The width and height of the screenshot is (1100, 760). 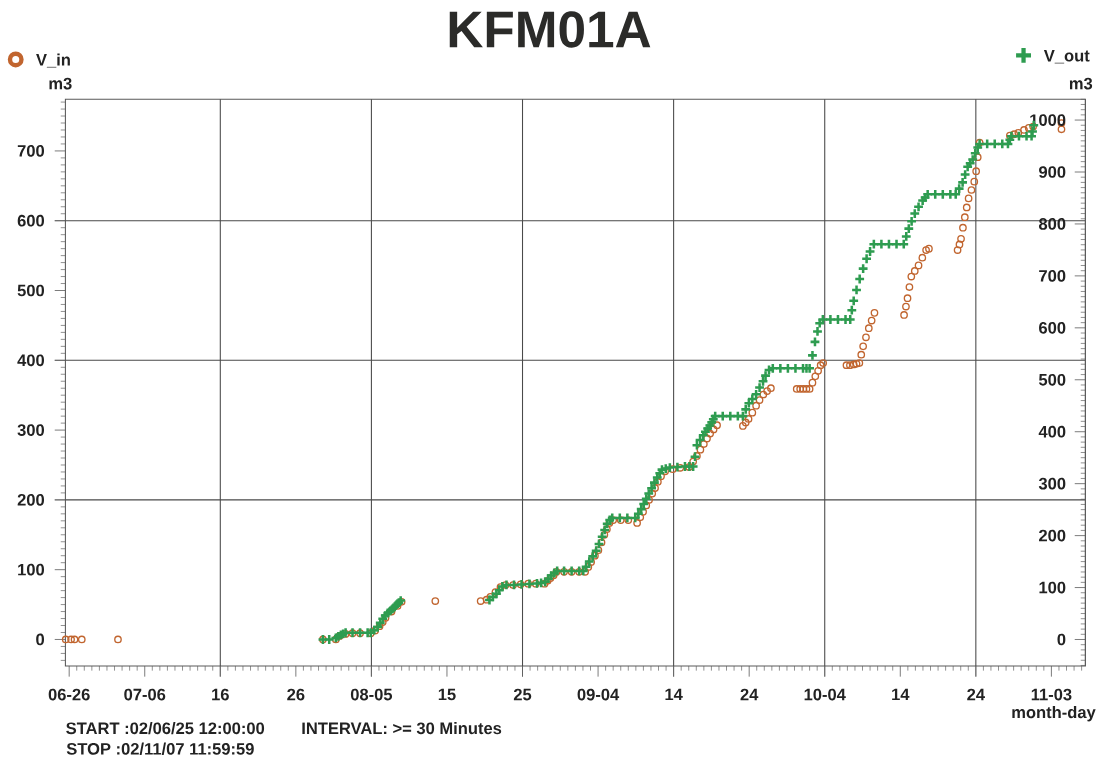 What do you see at coordinates (296, 694) in the screenshot?
I see `x-tick-label: 26` at bounding box center [296, 694].